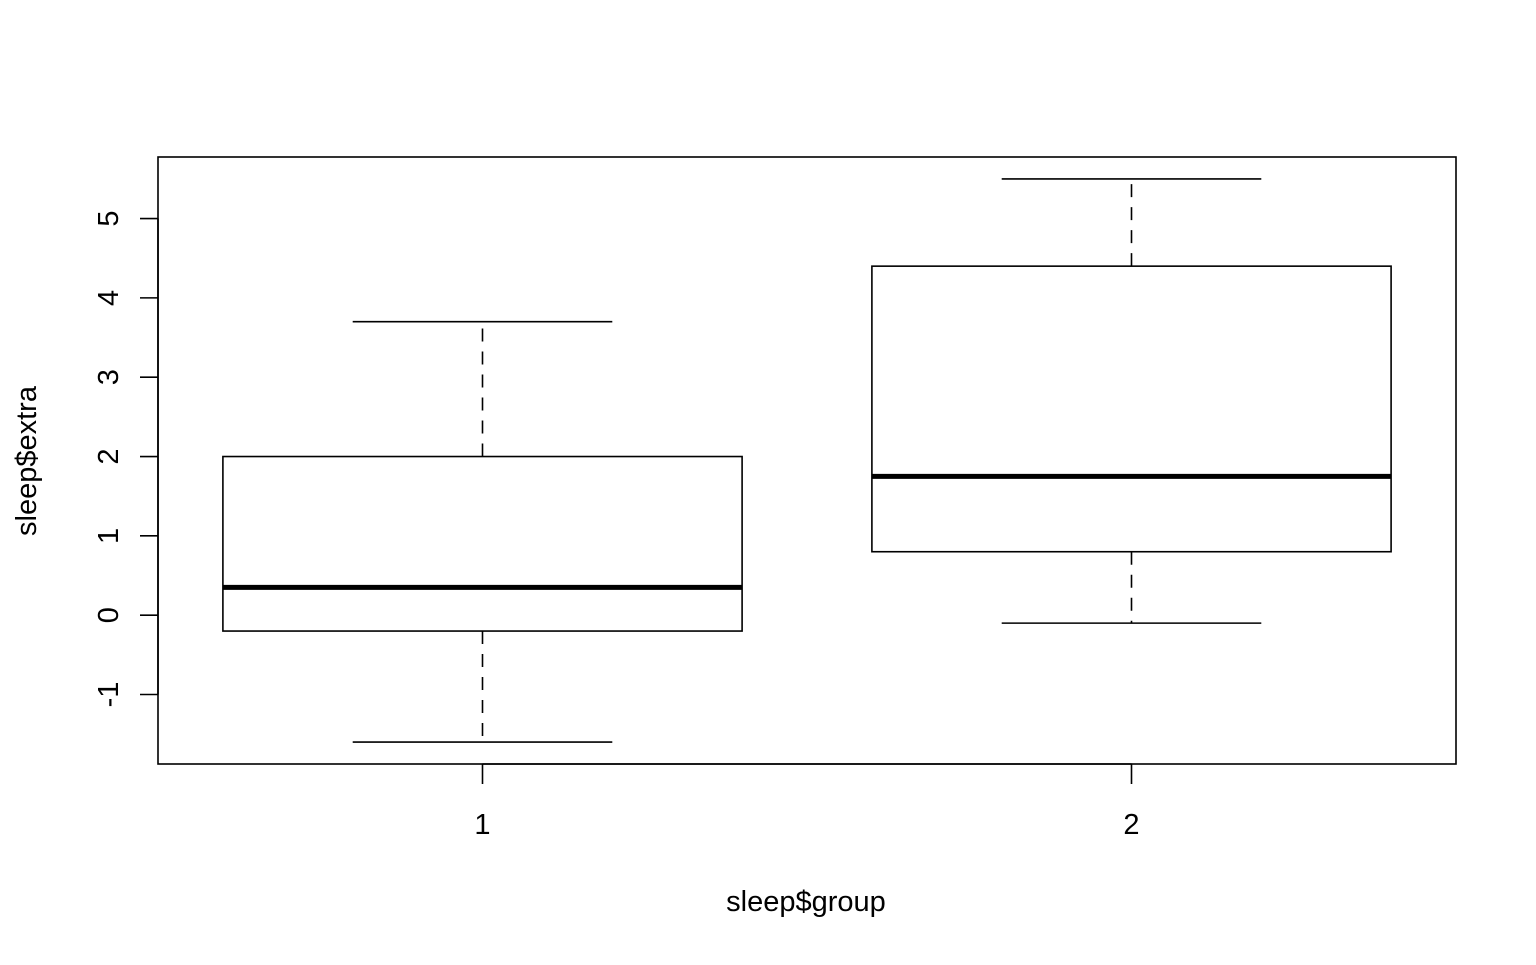 The image size is (1536, 965). What do you see at coordinates (1131, 825) in the screenshot?
I see `x-tick-label: 2` at bounding box center [1131, 825].